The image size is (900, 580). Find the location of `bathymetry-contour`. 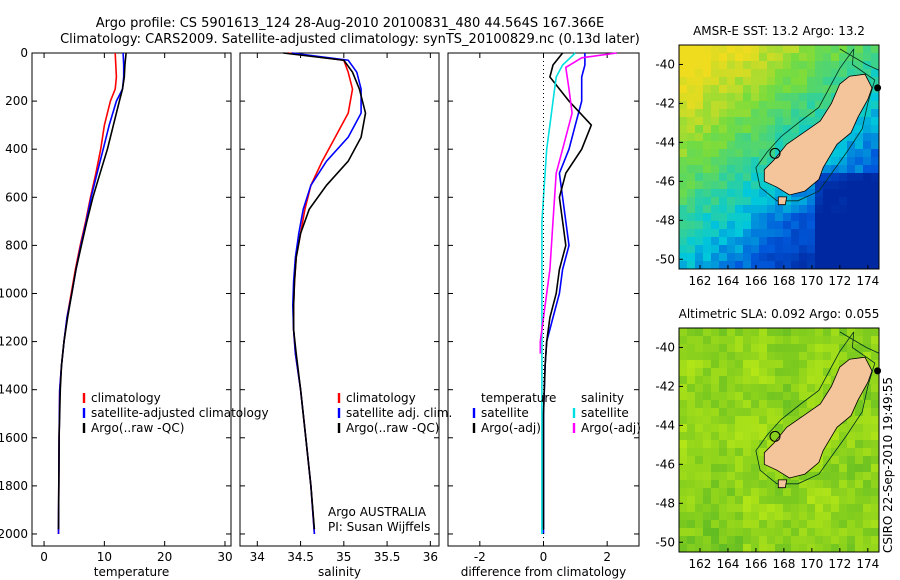

bathymetry-contour is located at coordinates (859, 59).